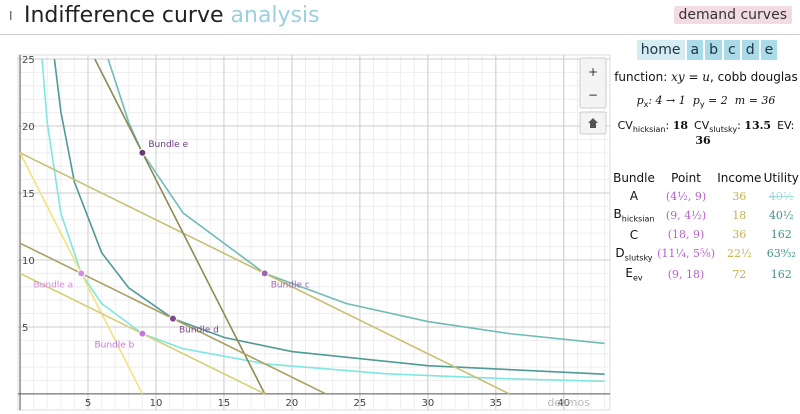 This screenshot has height=414, width=800. I want to click on cv-item: CVslutsky: 13.5, so click(733, 127).